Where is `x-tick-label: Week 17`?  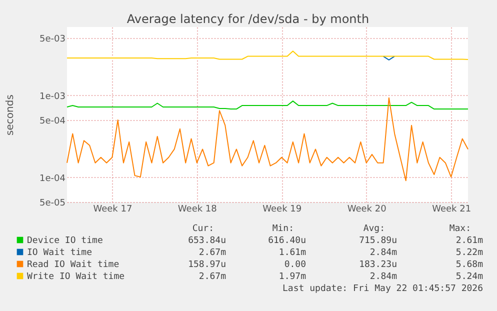 x-tick-label: Week 17 is located at coordinates (112, 209).